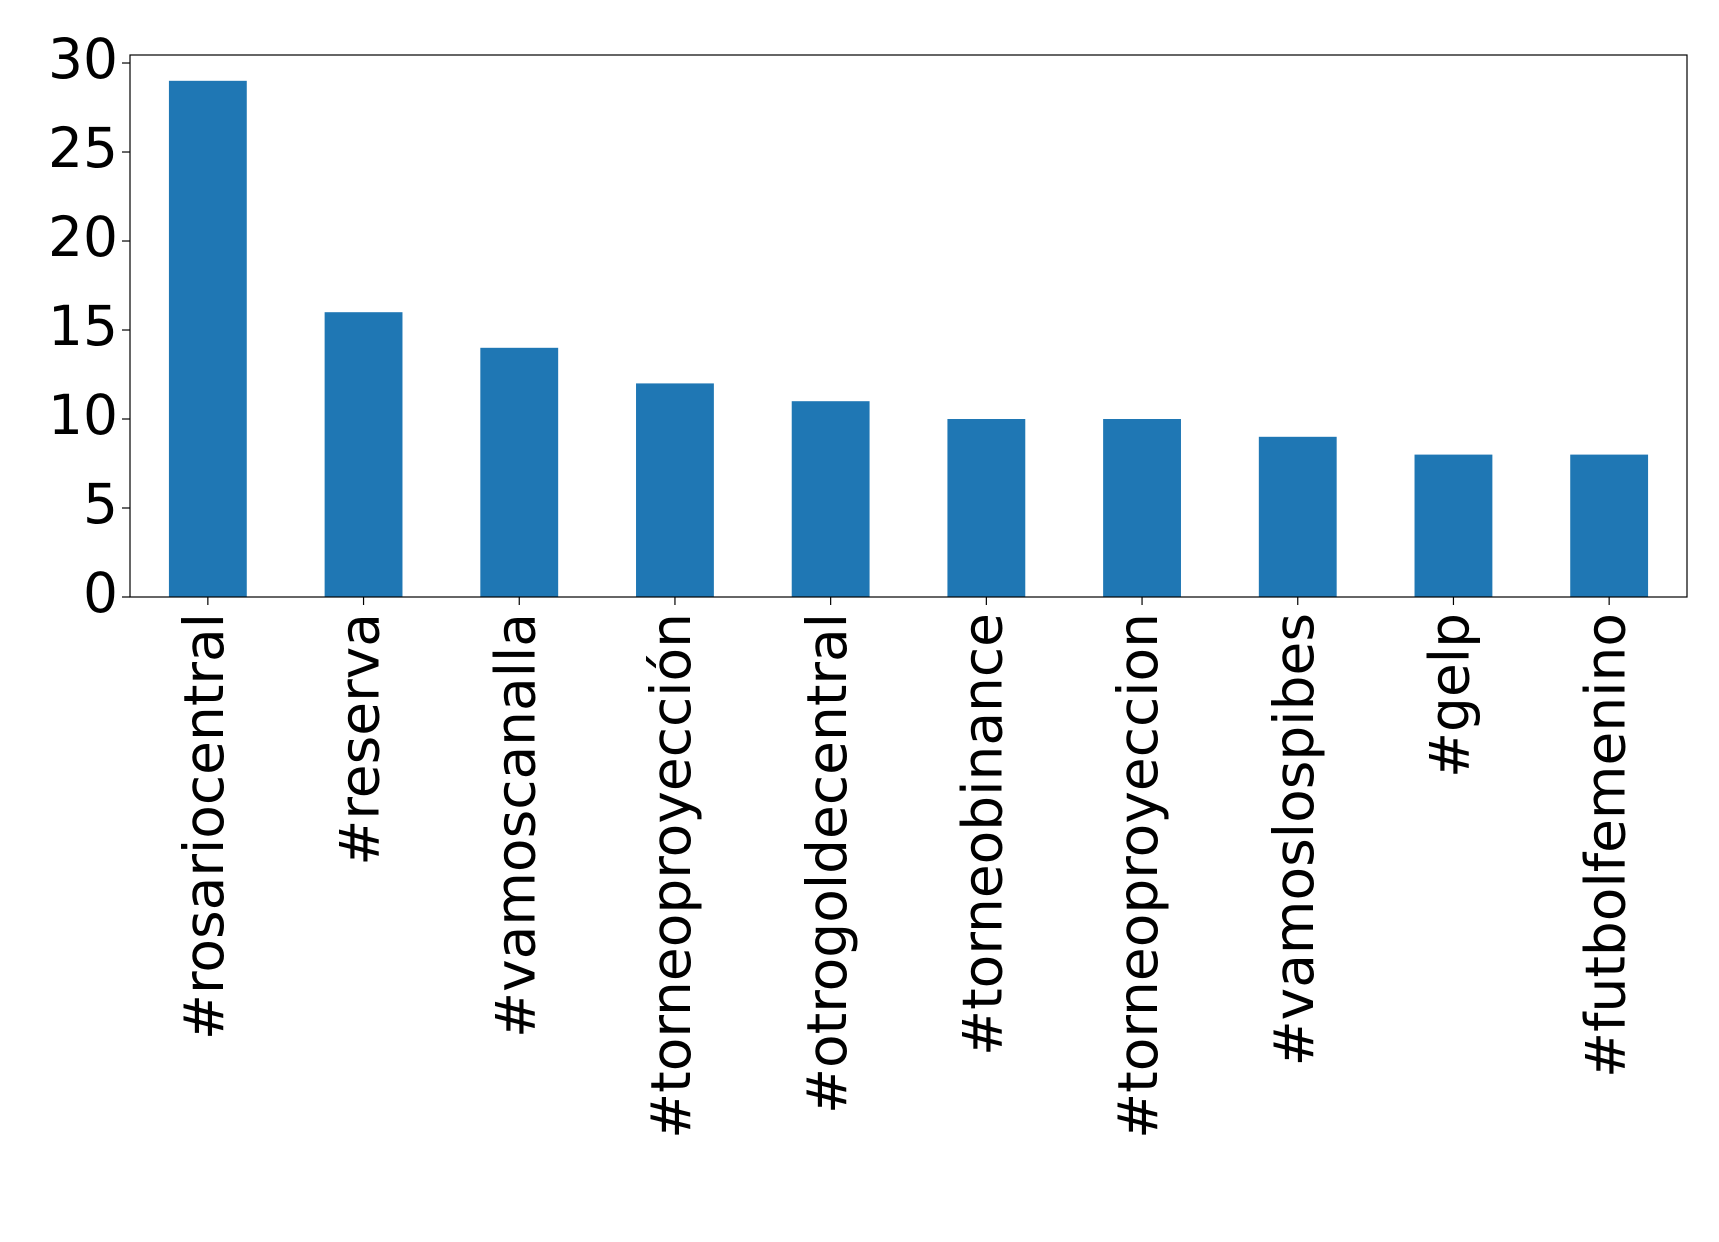 The image size is (1719, 1242). Describe the element at coordinates (83, 59) in the screenshot. I see `y-tick-label: 30` at that location.